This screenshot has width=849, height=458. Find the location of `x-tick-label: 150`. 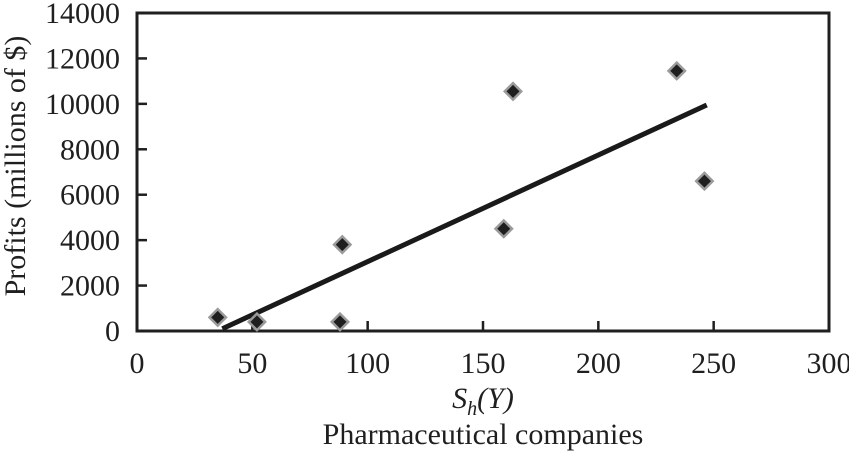

x-tick-label: 150 is located at coordinates (483, 363).